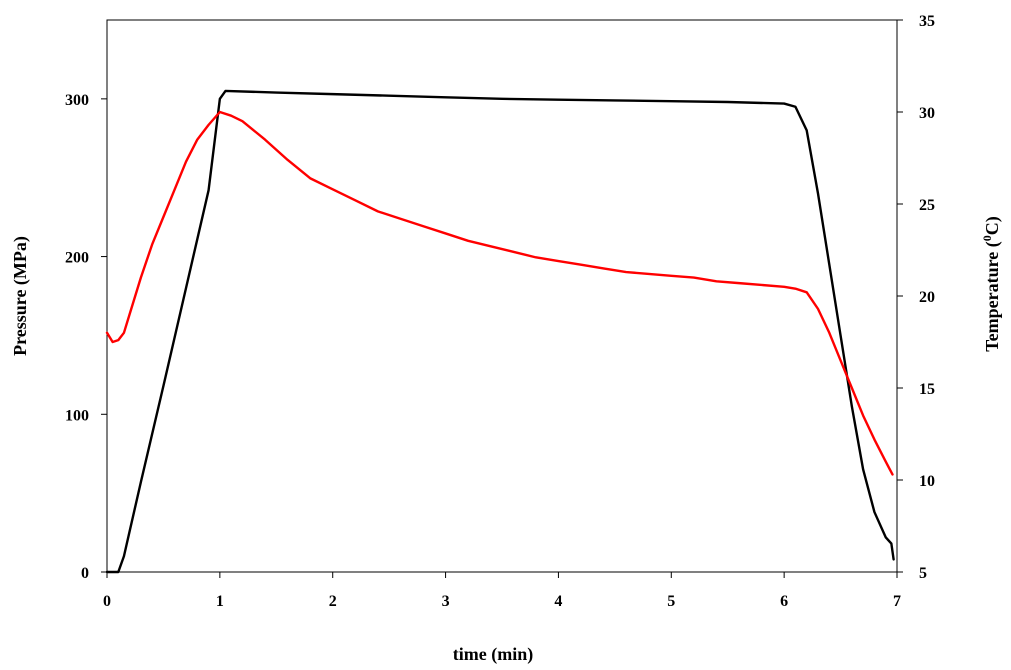  What do you see at coordinates (558, 601) in the screenshot?
I see `x-tick-label: 4` at bounding box center [558, 601].